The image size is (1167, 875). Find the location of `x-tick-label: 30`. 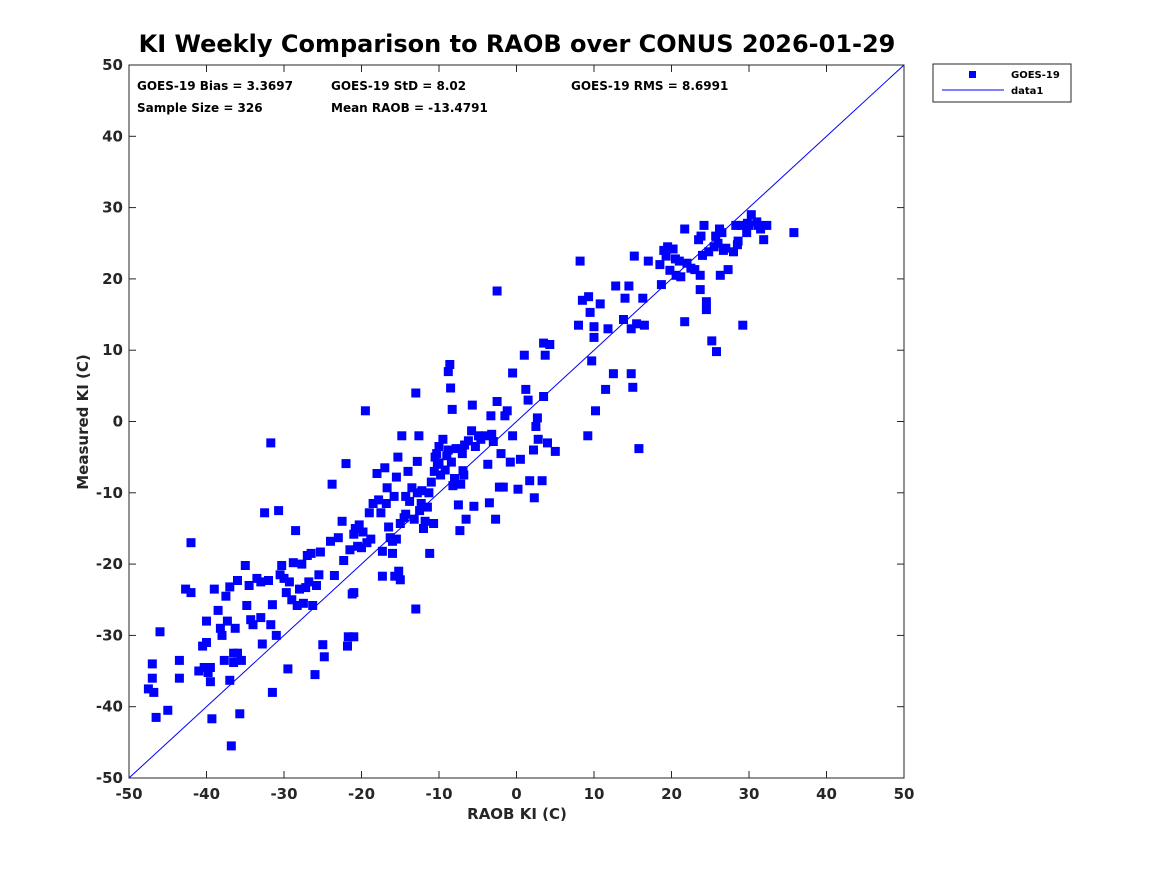

x-tick-label: 30 is located at coordinates (749, 794).